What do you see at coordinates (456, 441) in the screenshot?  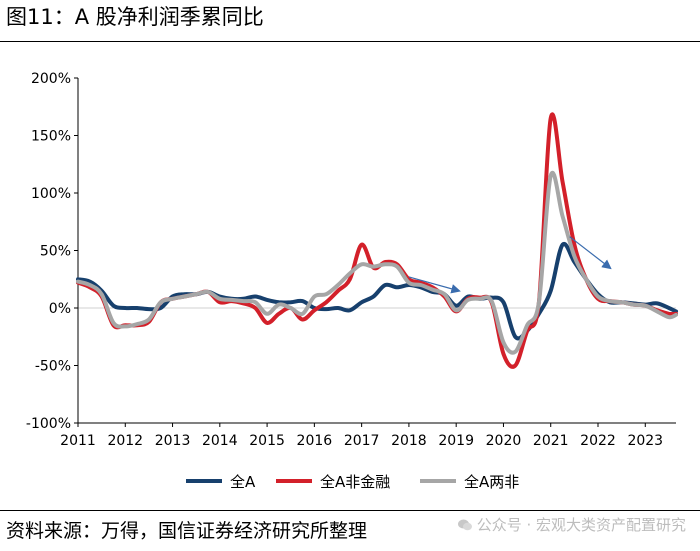 I see `x-tick-label: 2019` at bounding box center [456, 441].